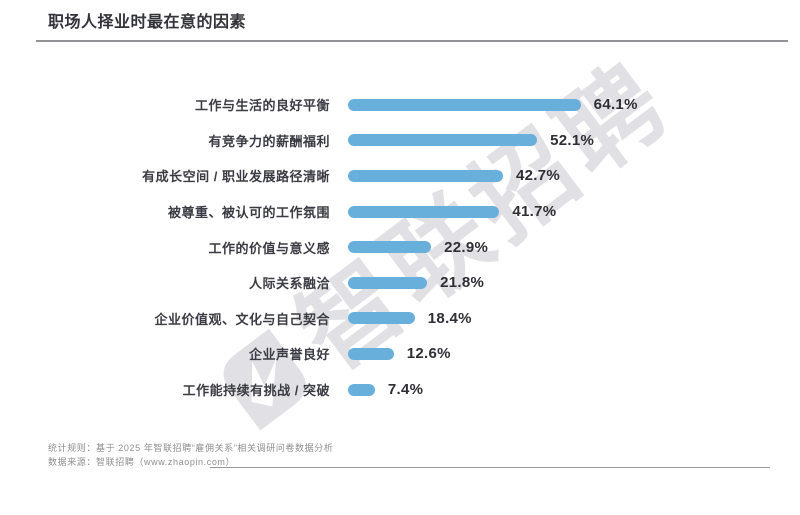 The height and width of the screenshot is (515, 800). What do you see at coordinates (191, 448) in the screenshot?
I see `footer-stat-rule: 统计规则：基于 2025 年智联招聘“雇佣关系”相关调研问卷数据分析` at bounding box center [191, 448].